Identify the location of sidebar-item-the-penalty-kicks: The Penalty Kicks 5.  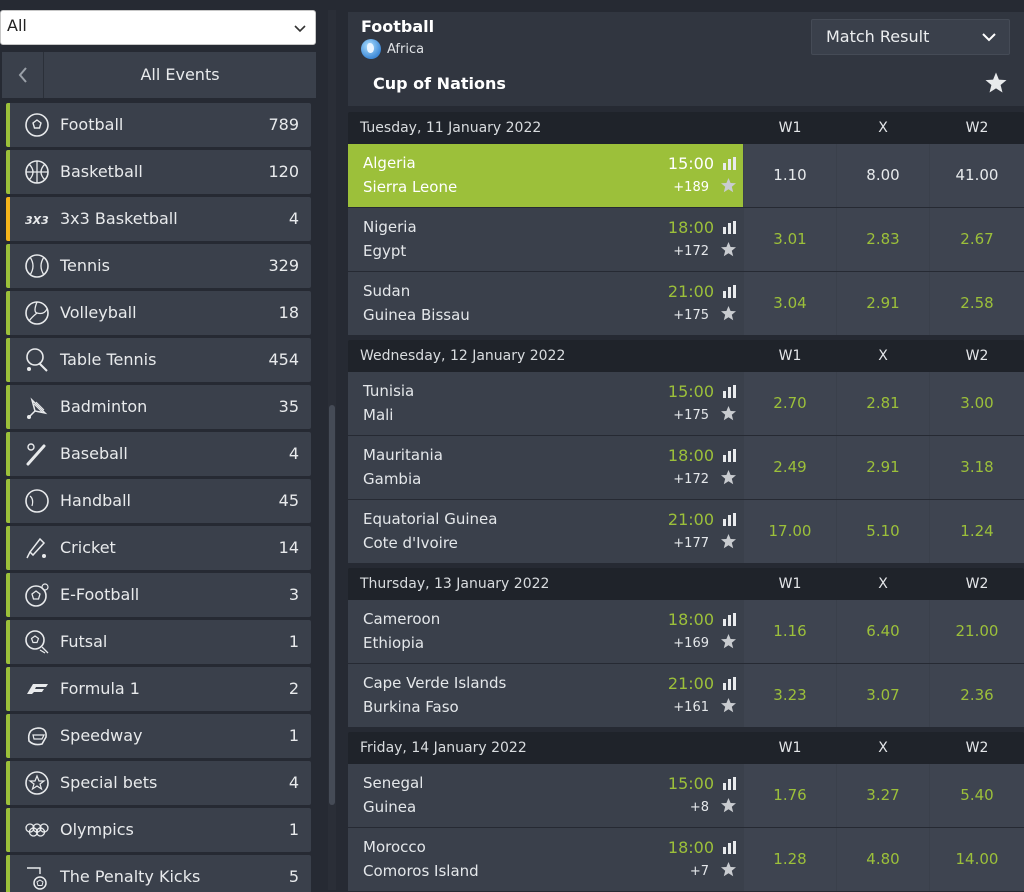
(158, 873).